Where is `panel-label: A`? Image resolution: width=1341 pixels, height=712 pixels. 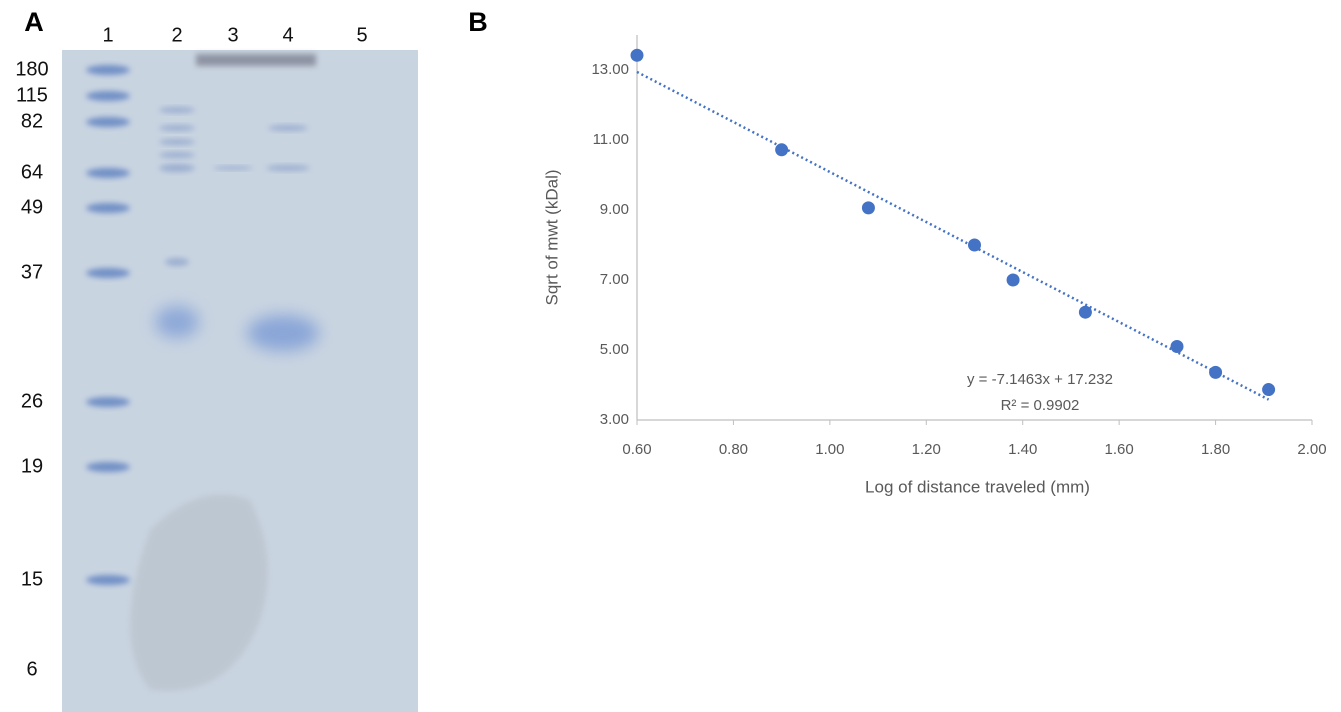
panel-label: A is located at coordinates (34, 22).